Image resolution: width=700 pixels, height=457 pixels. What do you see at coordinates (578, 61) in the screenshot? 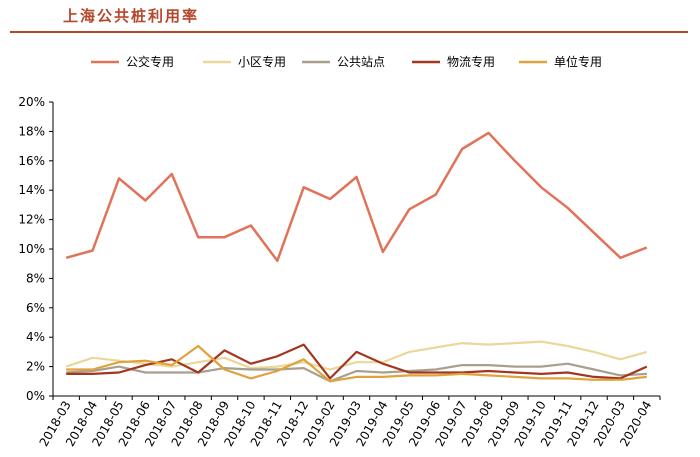
I see `legend-label: 单位专用` at bounding box center [578, 61].